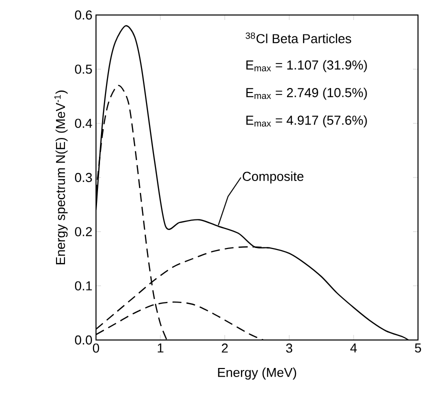 The width and height of the screenshot is (428, 406). I want to click on y-tick-label: 0.2, so click(83, 231).